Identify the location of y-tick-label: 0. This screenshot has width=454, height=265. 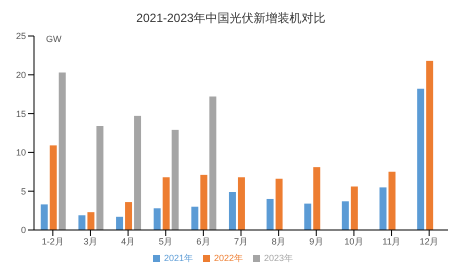
(23, 230).